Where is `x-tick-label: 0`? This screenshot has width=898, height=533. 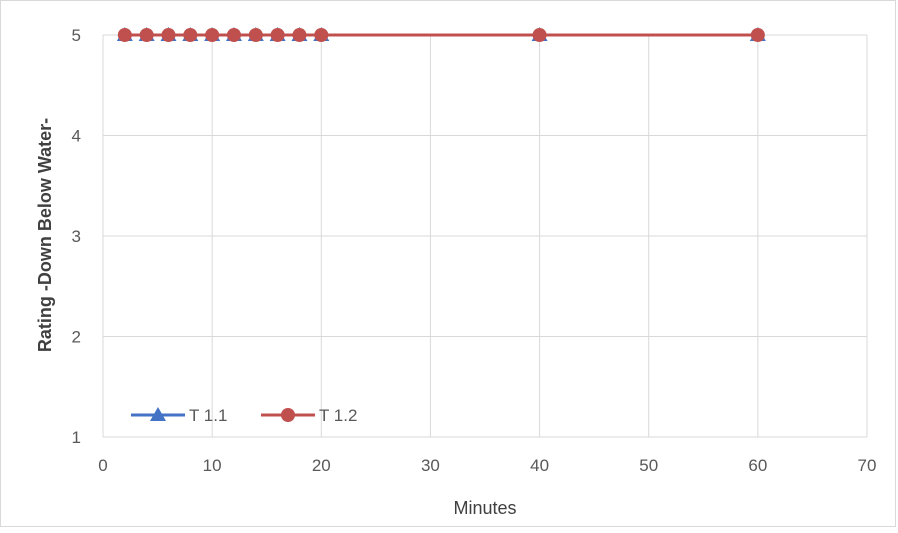
x-tick-label: 0 is located at coordinates (102, 465).